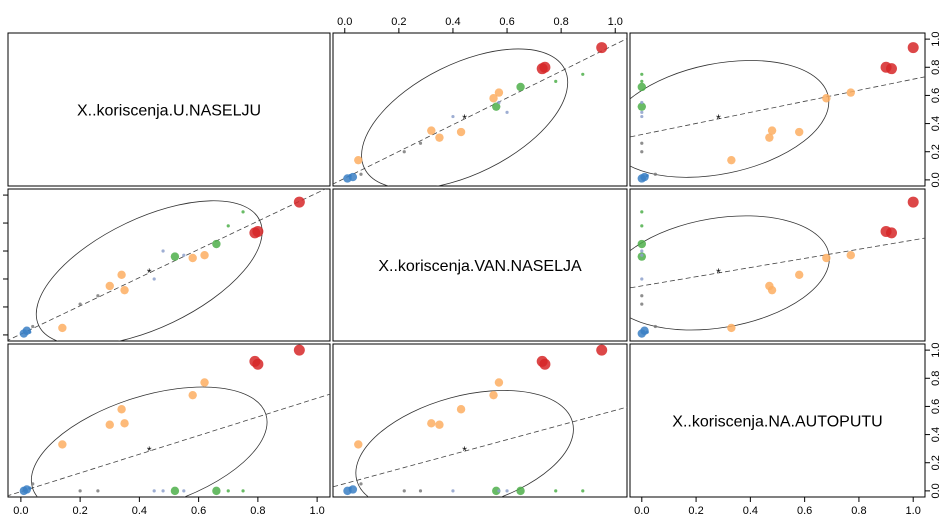 The height and width of the screenshot is (531, 952). I want to click on variable-label: X..koriscenja.U.NASELJU, so click(169, 111).